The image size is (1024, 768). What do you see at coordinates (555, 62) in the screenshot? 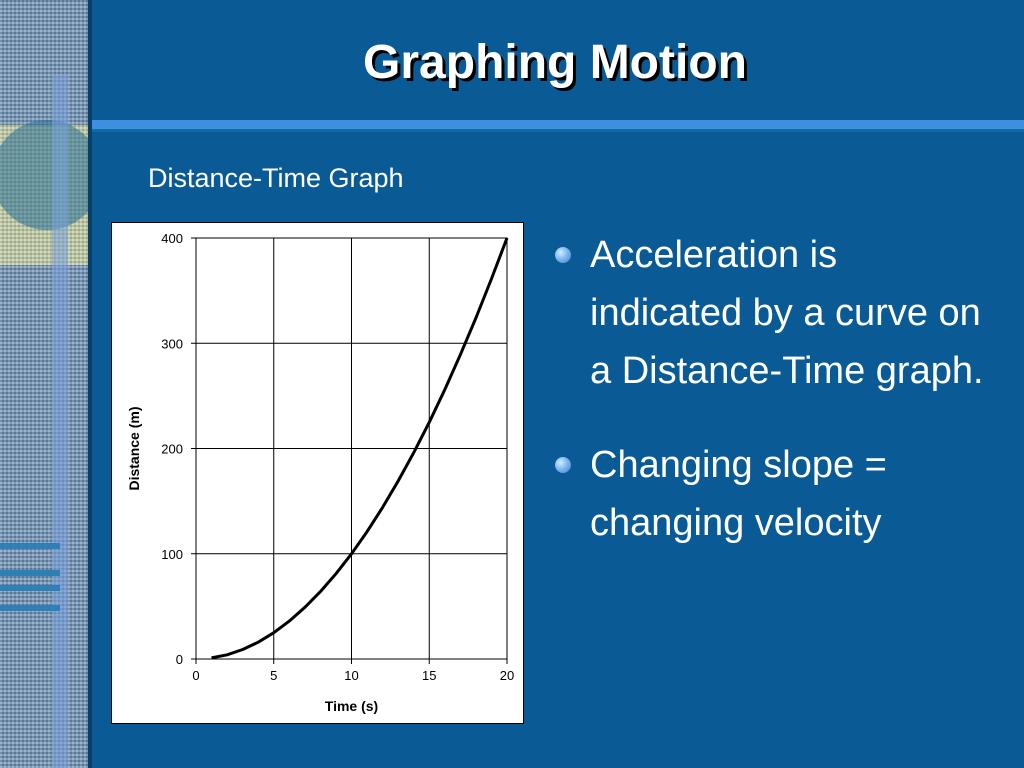
I see `slide-title: Graphing Motion` at bounding box center [555, 62].